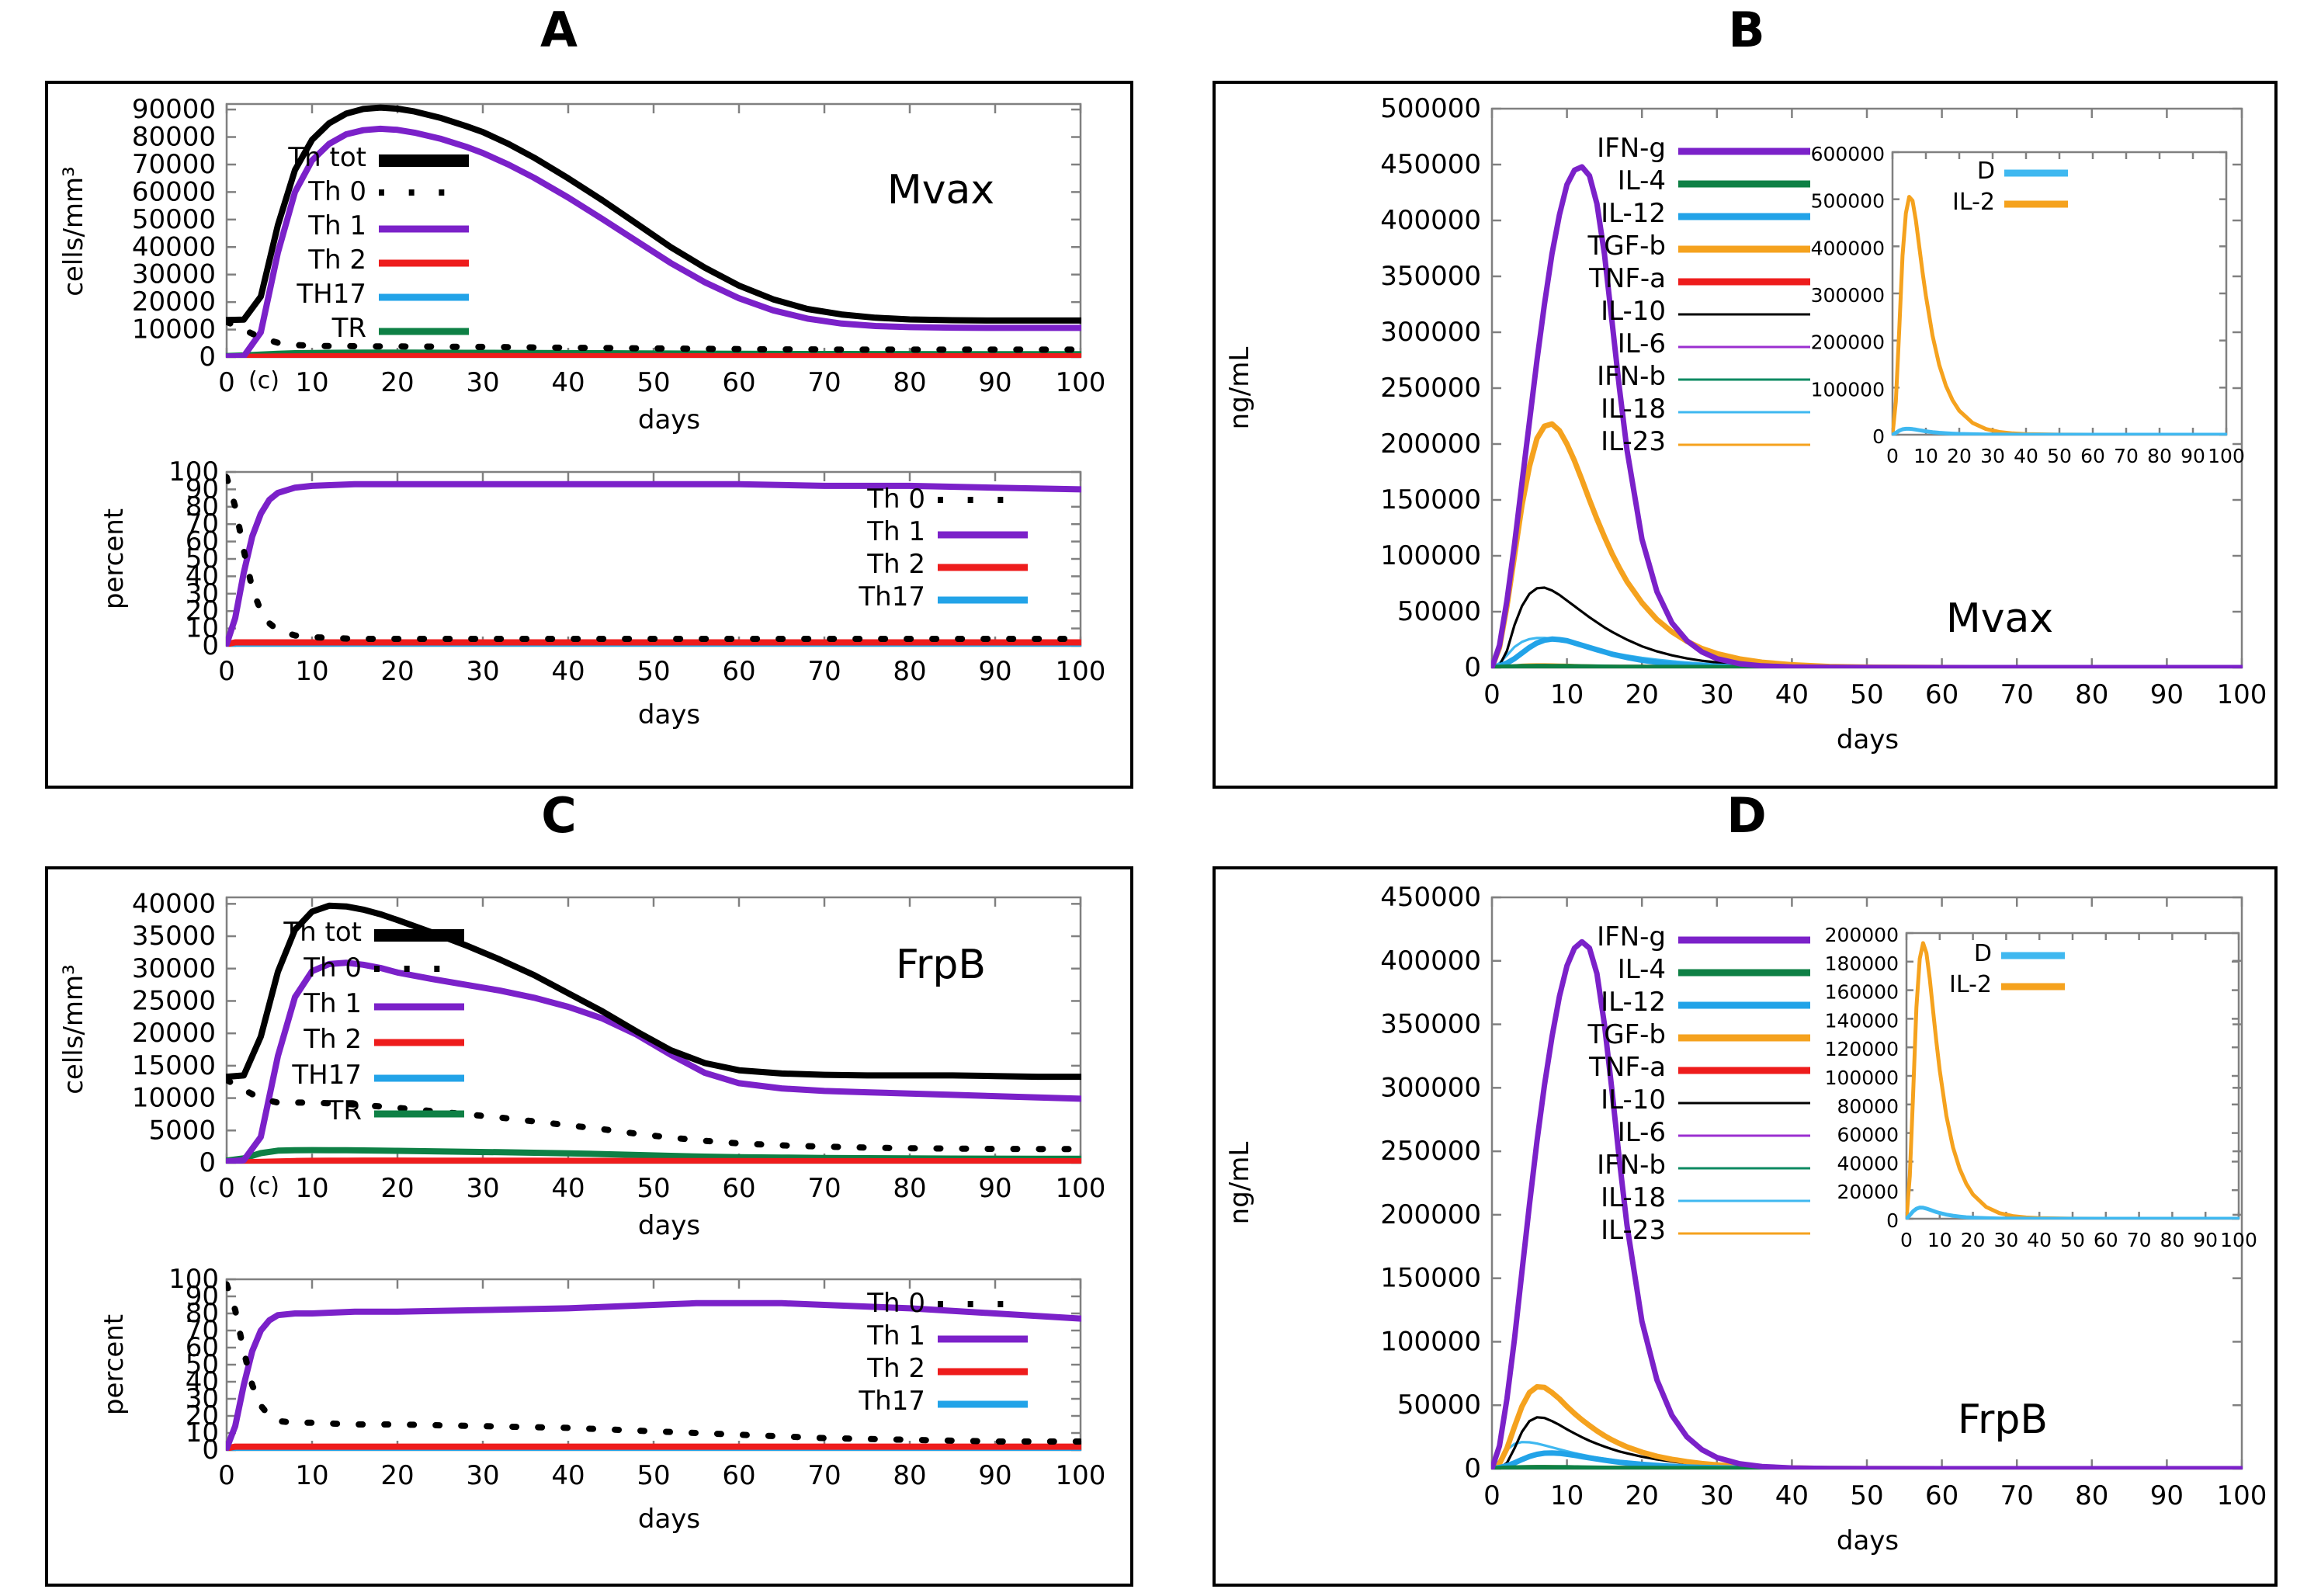 The image size is (2321, 1596). What do you see at coordinates (1970, 984) in the screenshot?
I see `legend-label: IL-2` at bounding box center [1970, 984].